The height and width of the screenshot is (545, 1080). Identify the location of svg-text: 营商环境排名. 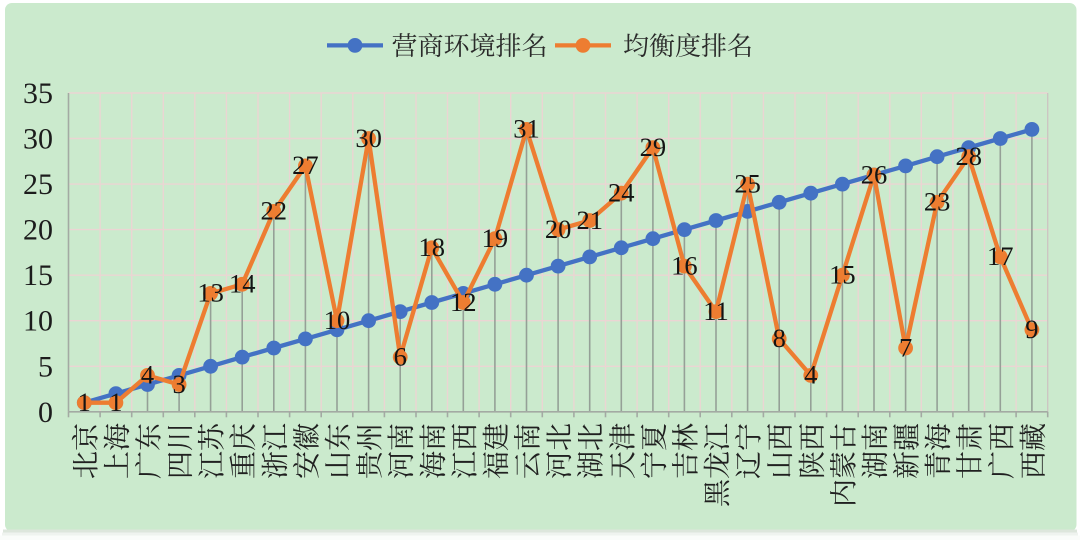
(470, 44).